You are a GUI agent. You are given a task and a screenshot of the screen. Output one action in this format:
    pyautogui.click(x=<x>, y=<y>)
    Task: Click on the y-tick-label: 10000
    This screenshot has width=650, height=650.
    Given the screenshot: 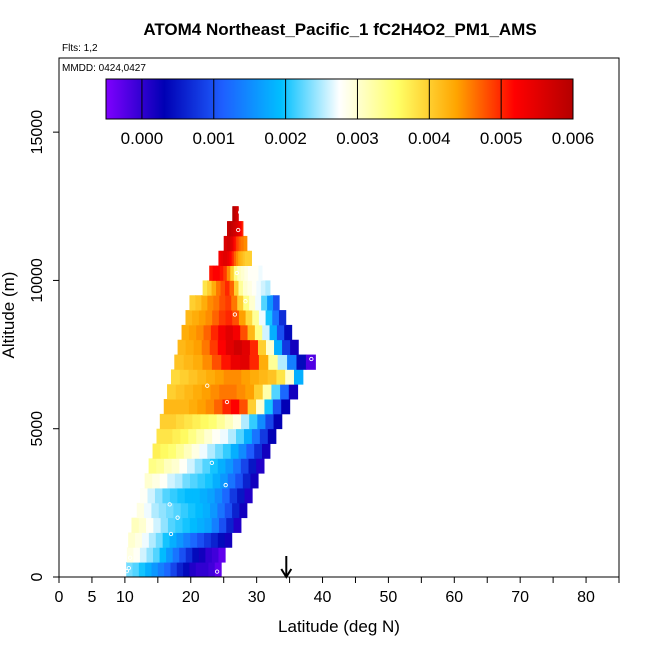 What is the action you would take?
    pyautogui.click(x=37, y=280)
    